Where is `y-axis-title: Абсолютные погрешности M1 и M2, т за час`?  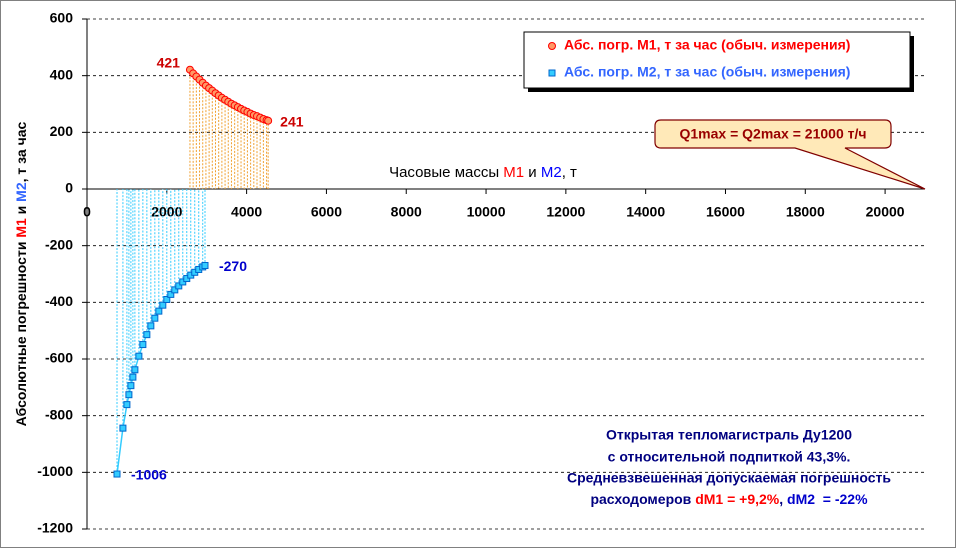 y-axis-title: Абсолютные погрешности M1 и M2, т за час is located at coordinates (21, 273).